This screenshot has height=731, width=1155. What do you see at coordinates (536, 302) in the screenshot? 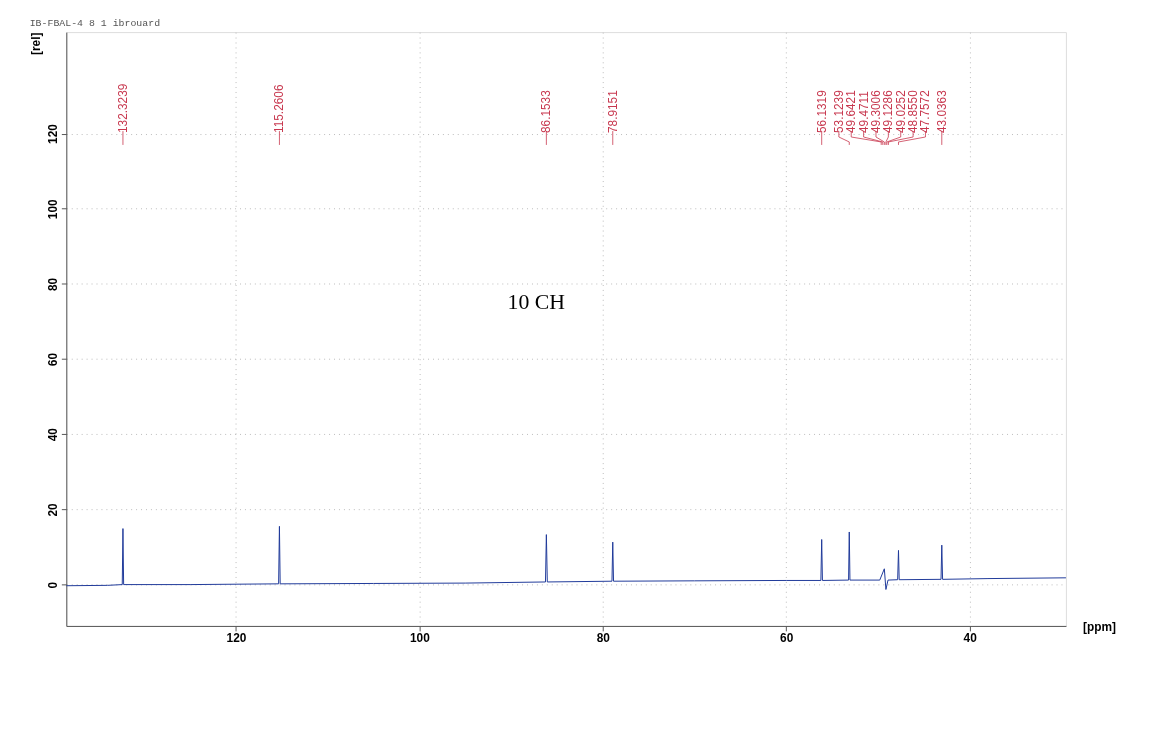
I see `annotation: 10 CH` at bounding box center [536, 302].